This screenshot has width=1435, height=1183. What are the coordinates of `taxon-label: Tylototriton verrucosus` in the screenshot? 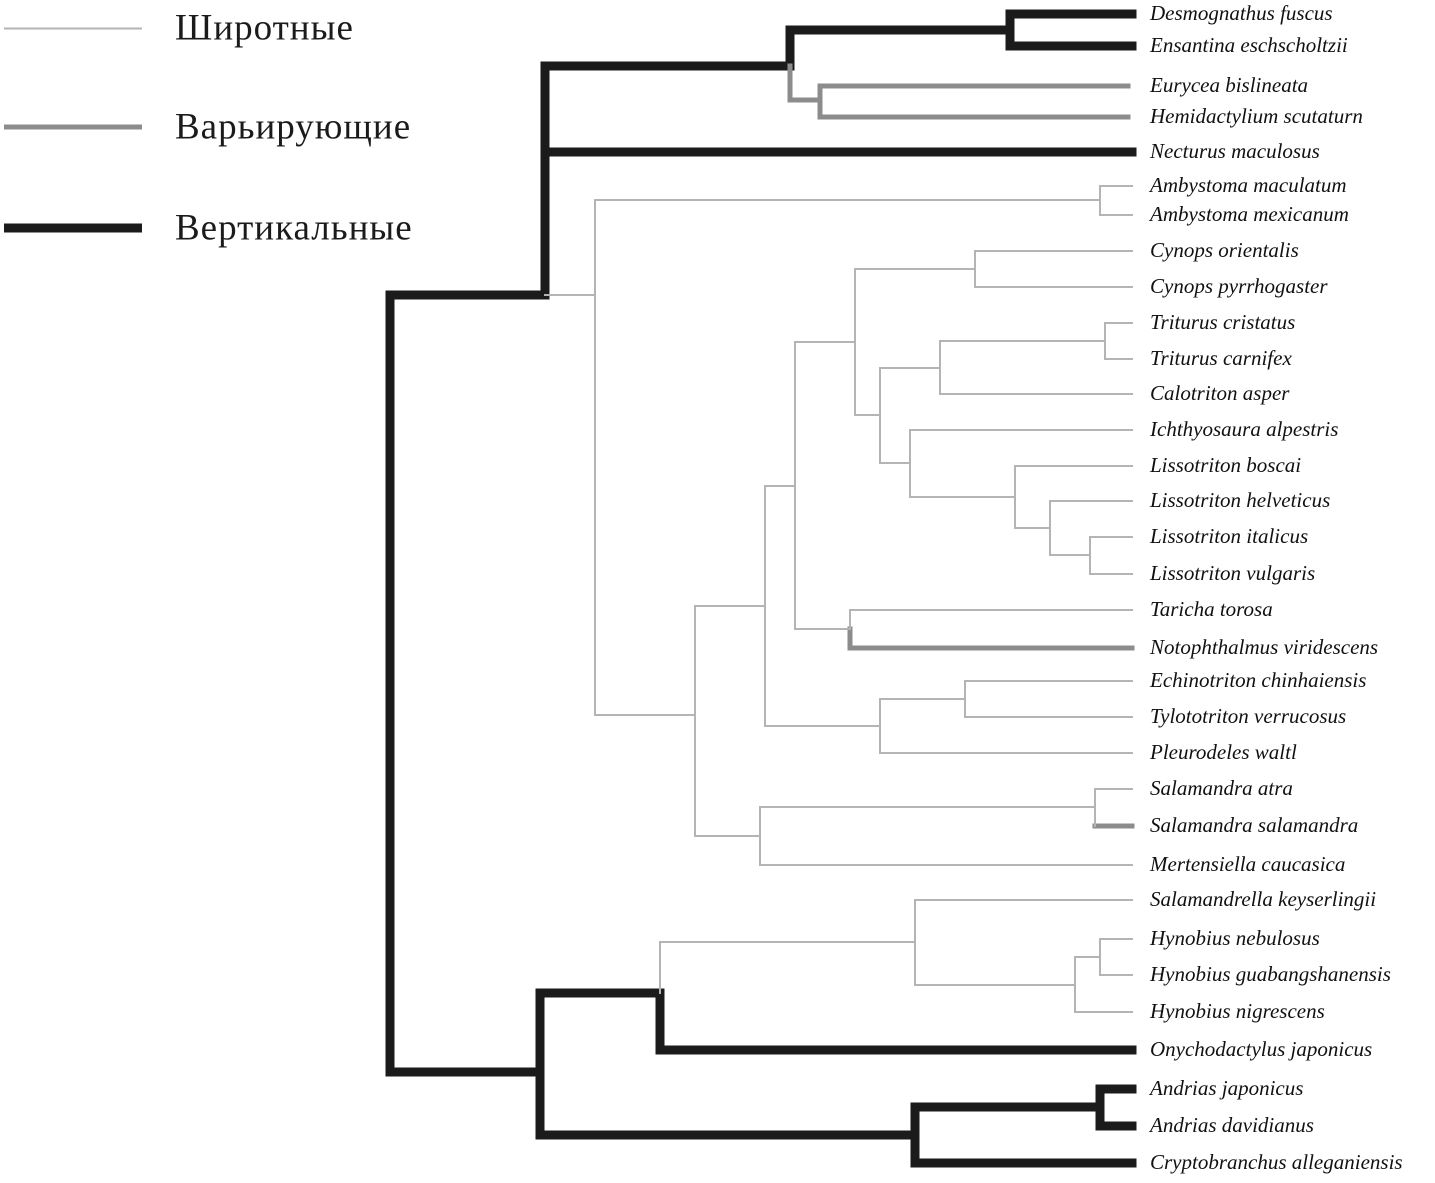 It's located at (1248, 715).